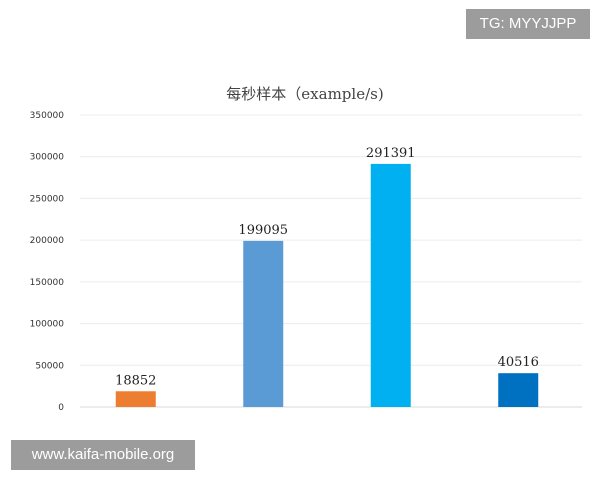 This screenshot has width=600, height=480. Describe the element at coordinates (103, 455) in the screenshot. I see `watermark-site: www.kaifa-mobile.org` at that location.